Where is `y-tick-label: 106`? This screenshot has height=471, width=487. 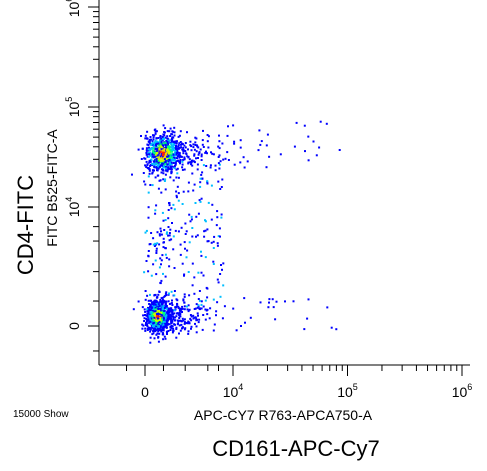
y-tick-label: 106 is located at coordinates (73, 8).